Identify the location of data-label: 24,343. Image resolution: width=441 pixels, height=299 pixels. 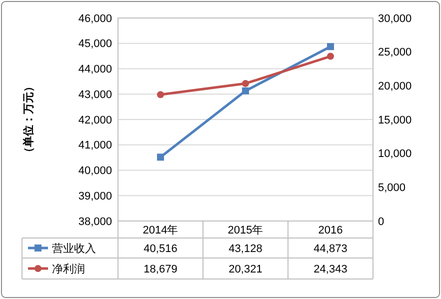
(331, 269).